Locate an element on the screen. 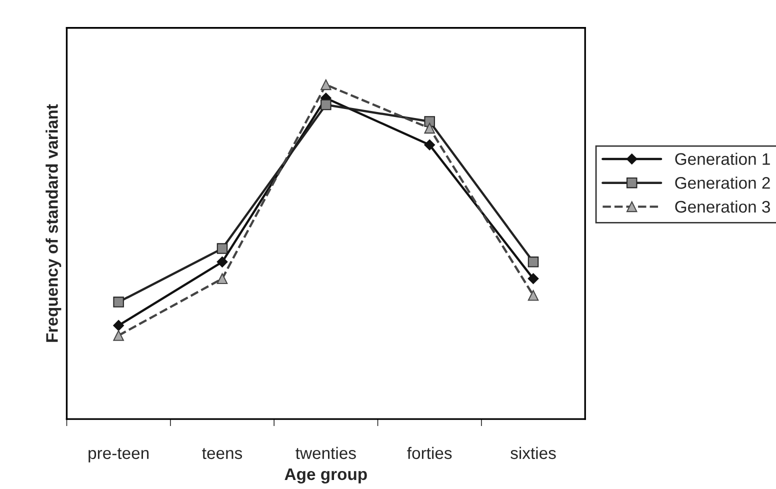 This screenshot has width=776, height=489. y-axis-title: Frequency of standard variant is located at coordinates (54, 223).